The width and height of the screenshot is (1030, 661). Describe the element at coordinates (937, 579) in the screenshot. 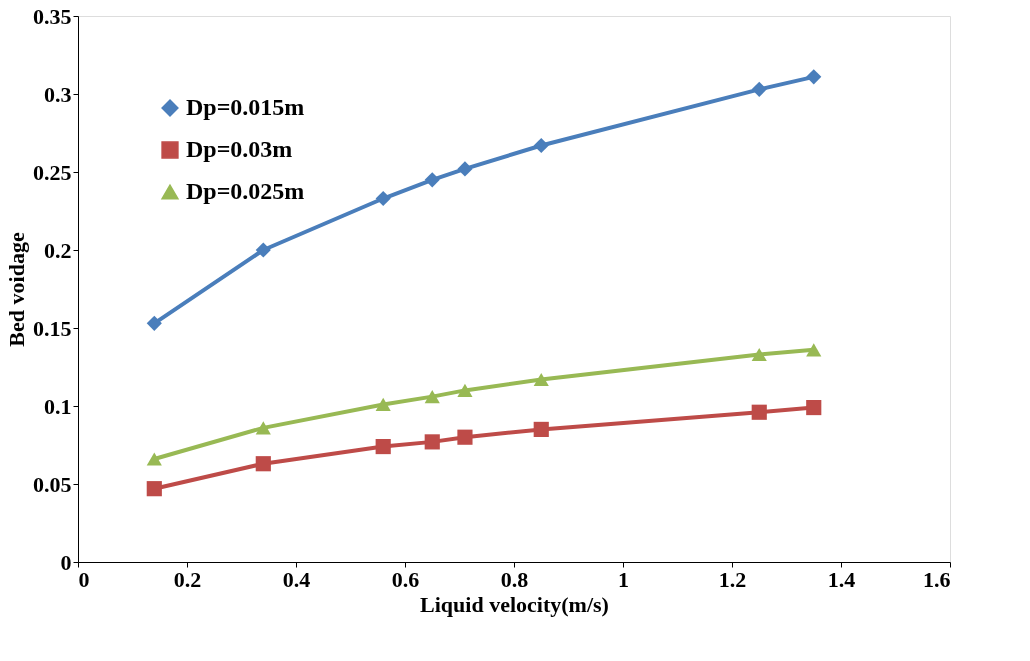

I see `x-tick-label: 1.6` at that location.